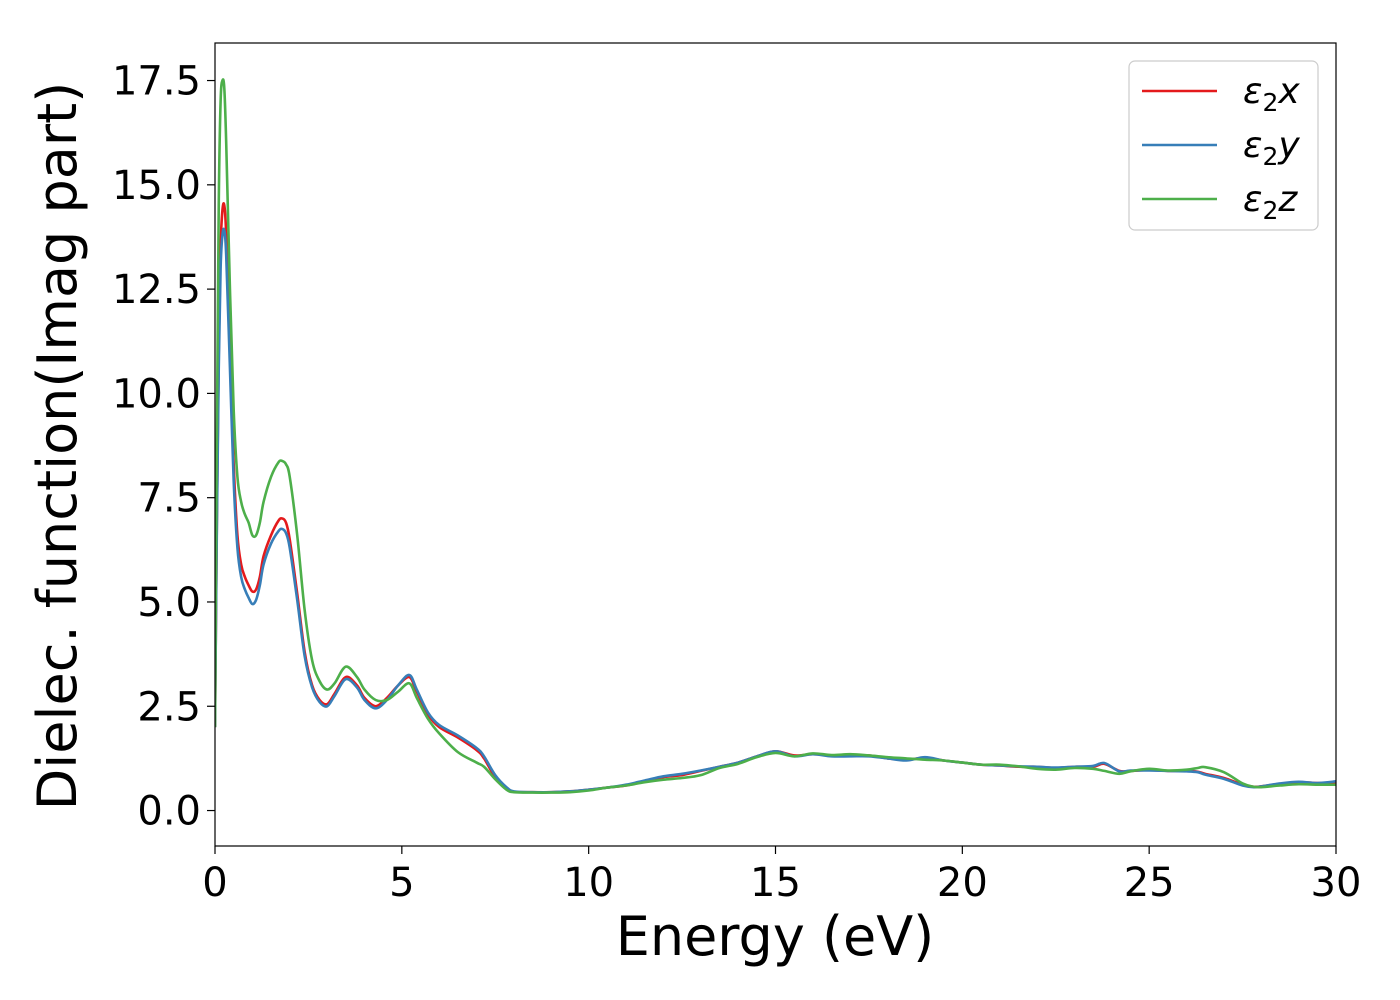 This screenshot has width=1400, height=1000. I want to click on y-tick-label: 10.0, so click(156, 394).